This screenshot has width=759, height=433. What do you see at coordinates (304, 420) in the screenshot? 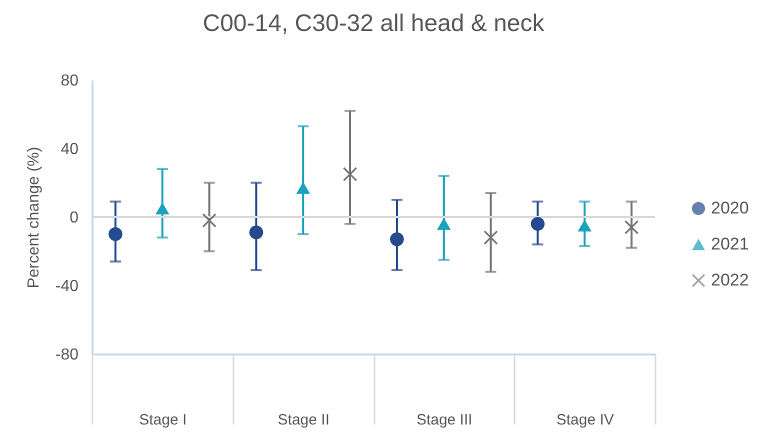
I see `x-tick-label: Stage II` at bounding box center [304, 420].